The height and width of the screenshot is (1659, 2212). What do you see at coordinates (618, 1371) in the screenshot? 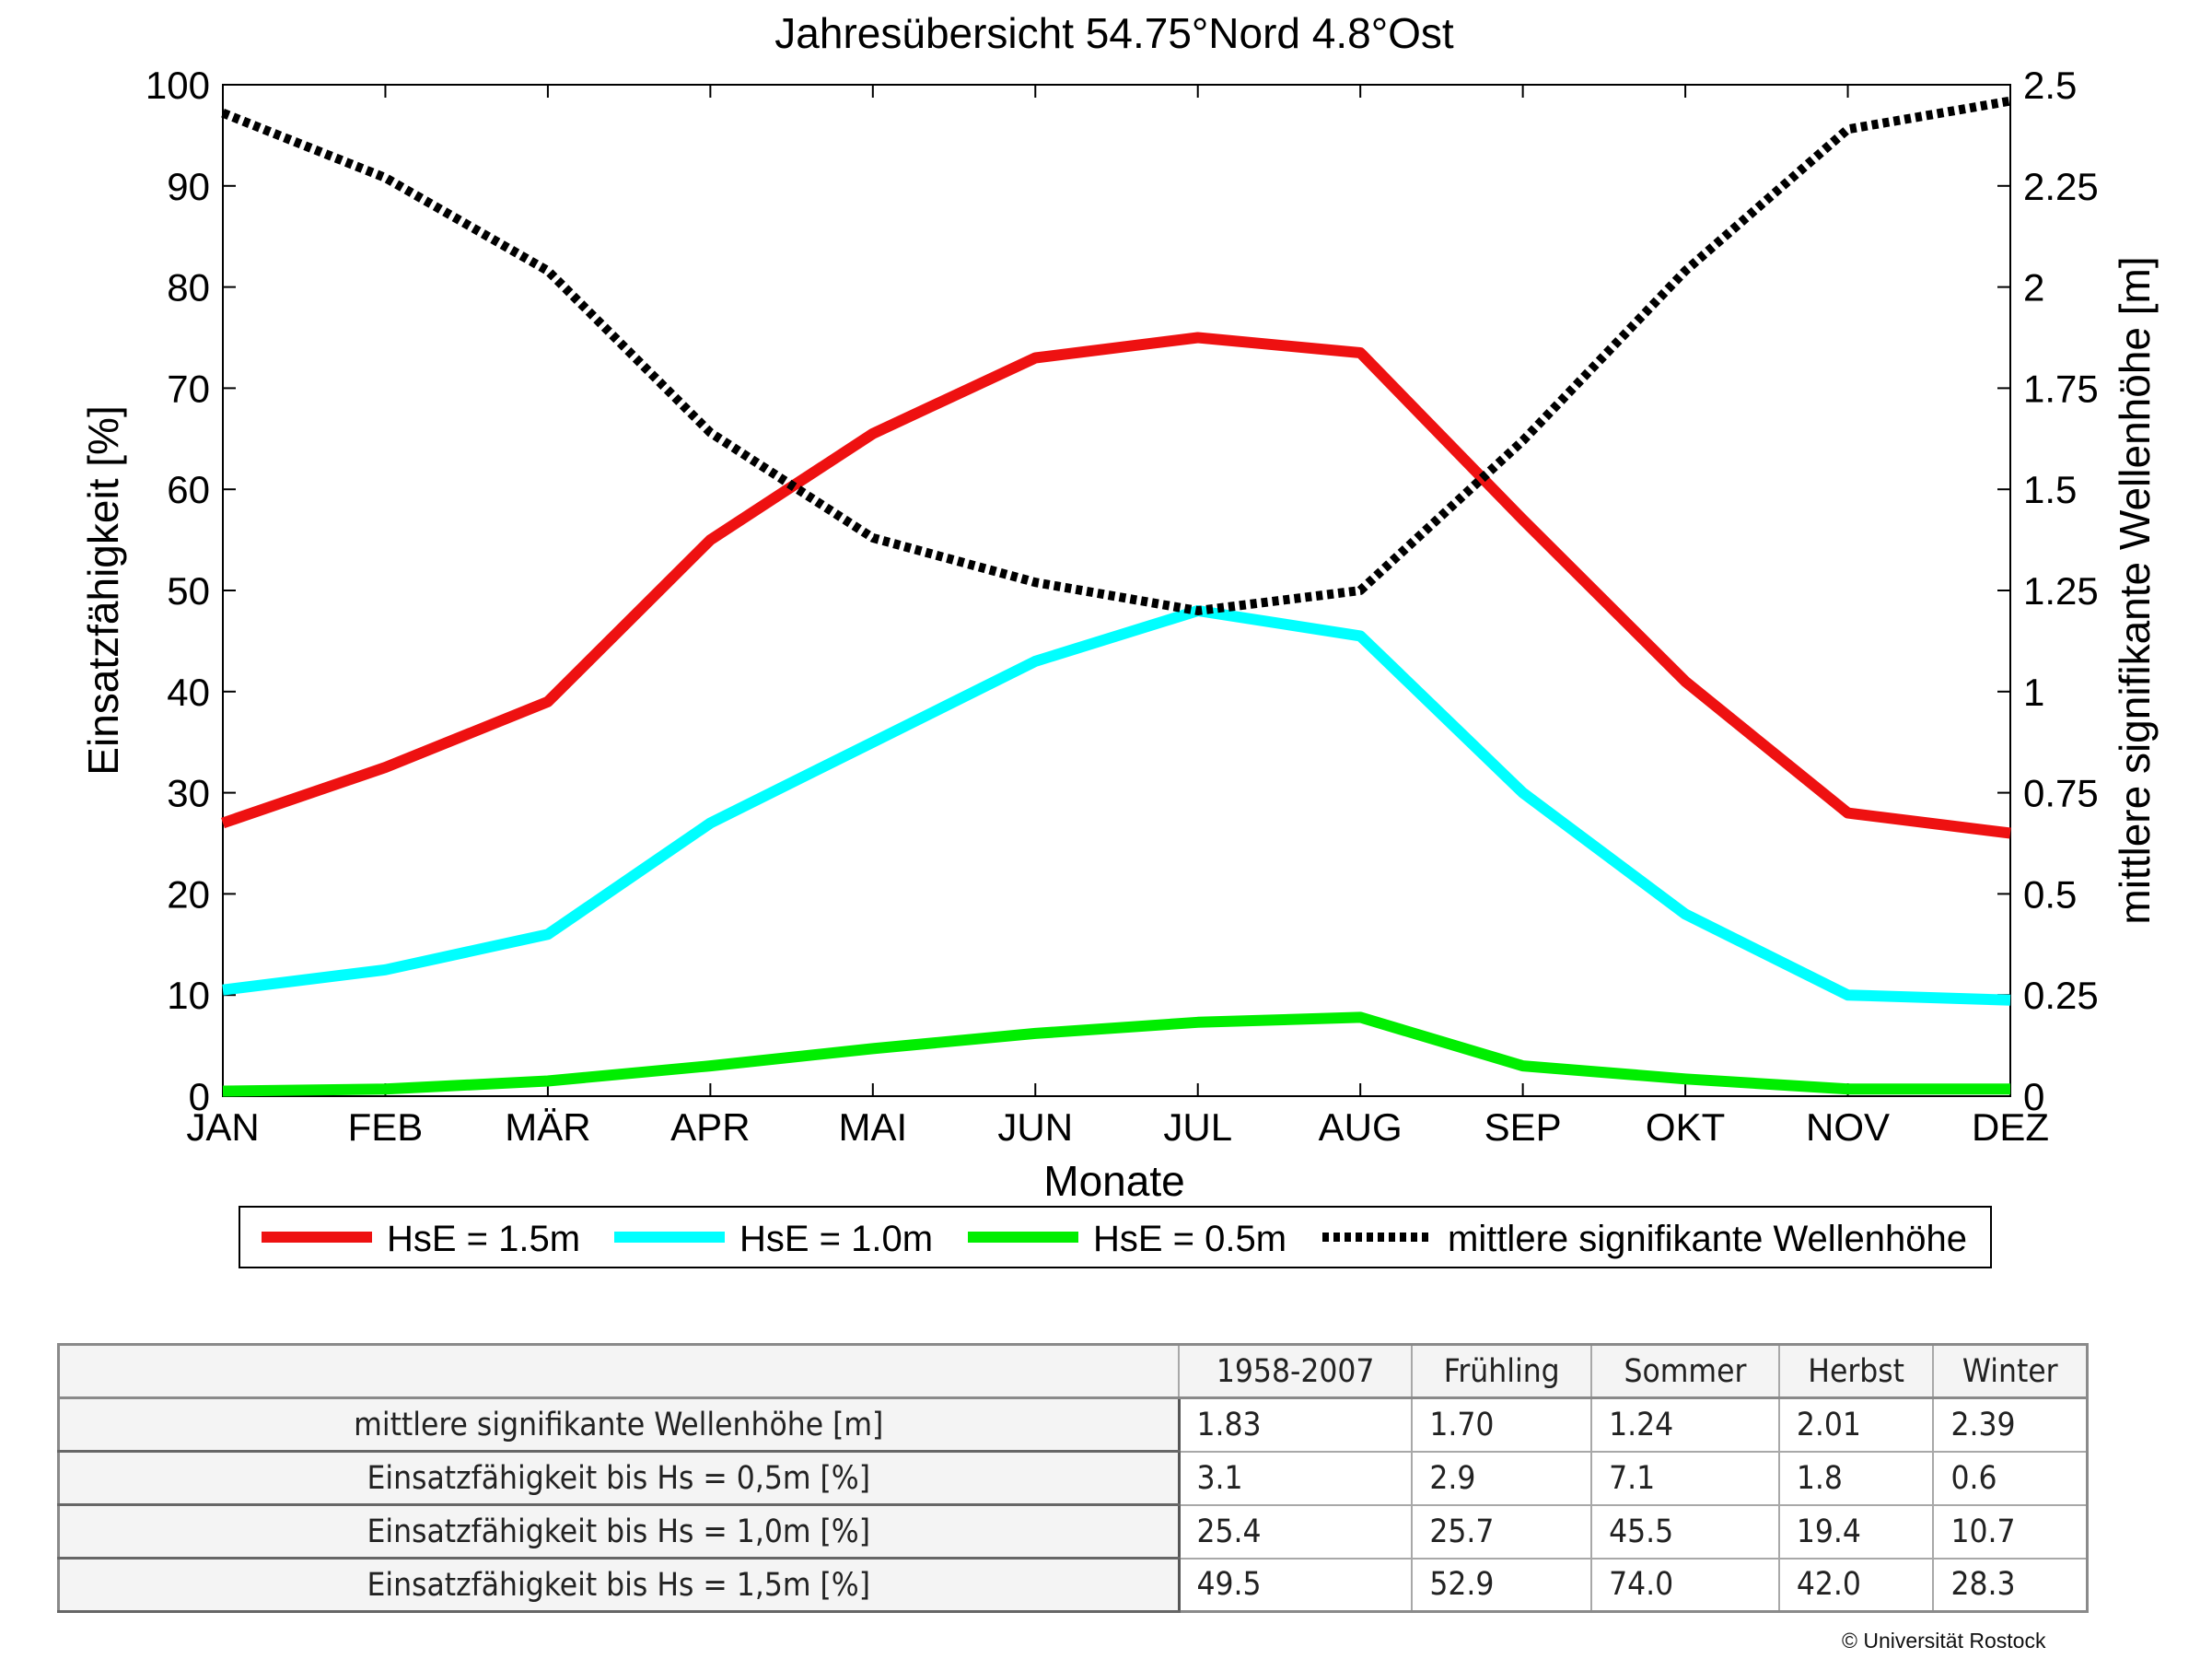
I see `table-corner` at bounding box center [618, 1371].